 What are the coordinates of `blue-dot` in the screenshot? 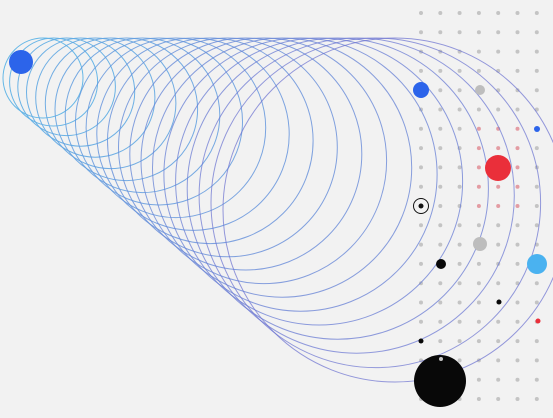 It's located at (421, 90).